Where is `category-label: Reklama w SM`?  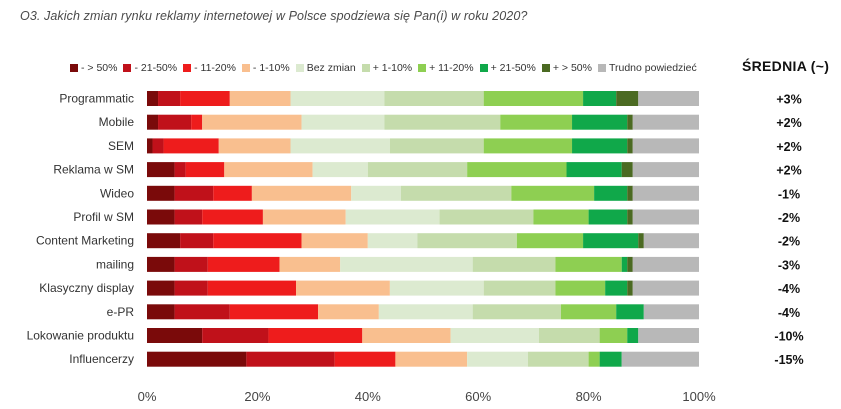 category-label: Reklama w SM is located at coordinates (93, 170).